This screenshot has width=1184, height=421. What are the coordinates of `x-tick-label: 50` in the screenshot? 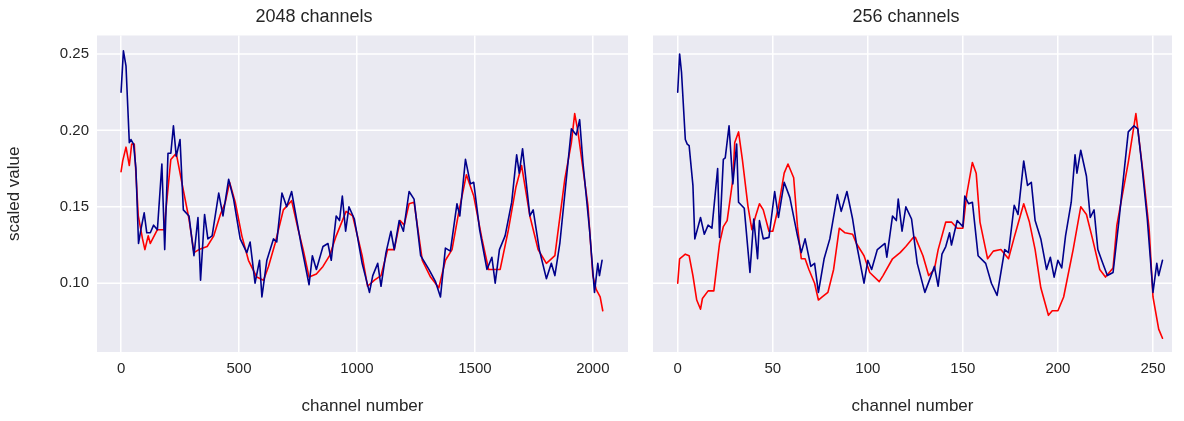 It's located at (773, 368).